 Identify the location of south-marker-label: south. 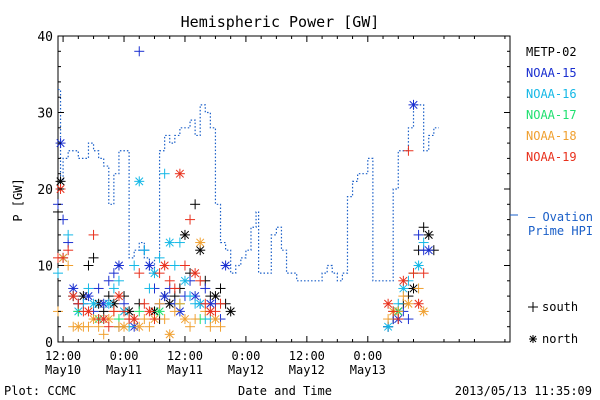
(560, 307).